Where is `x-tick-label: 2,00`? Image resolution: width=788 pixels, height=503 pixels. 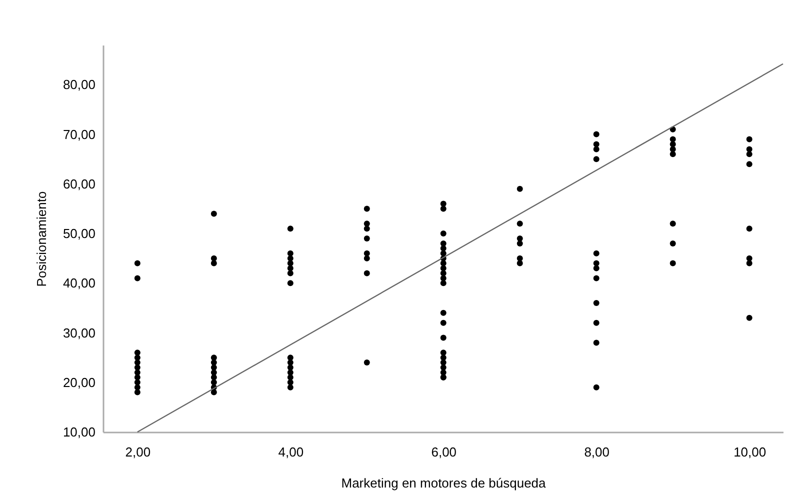 x-tick-label: 2,00 is located at coordinates (138, 452).